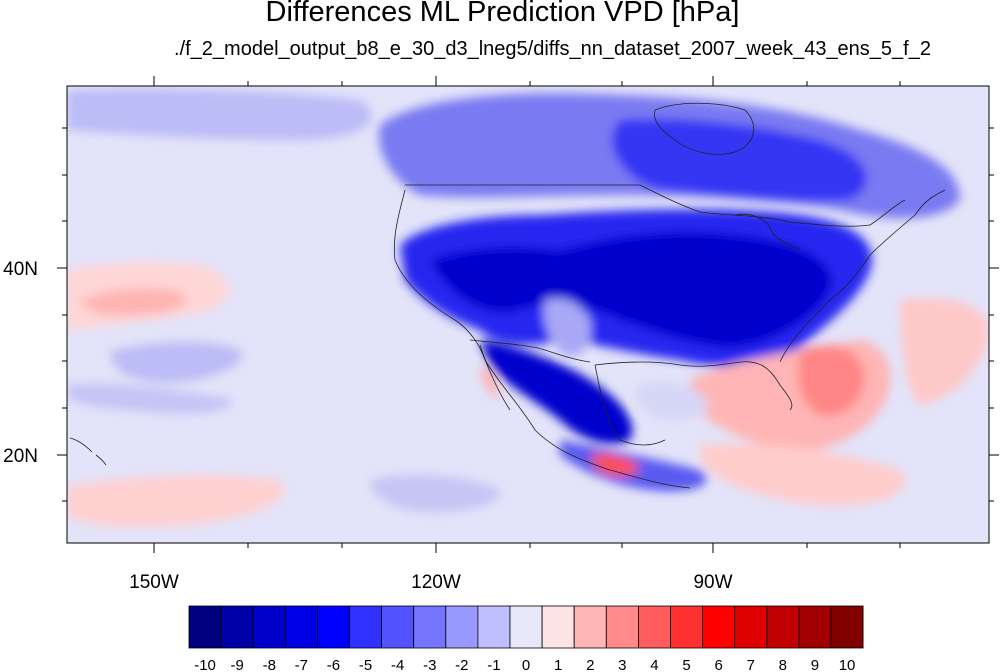  What do you see at coordinates (803, 474) in the screenshot?
I see `caribbean-positive` at bounding box center [803, 474].